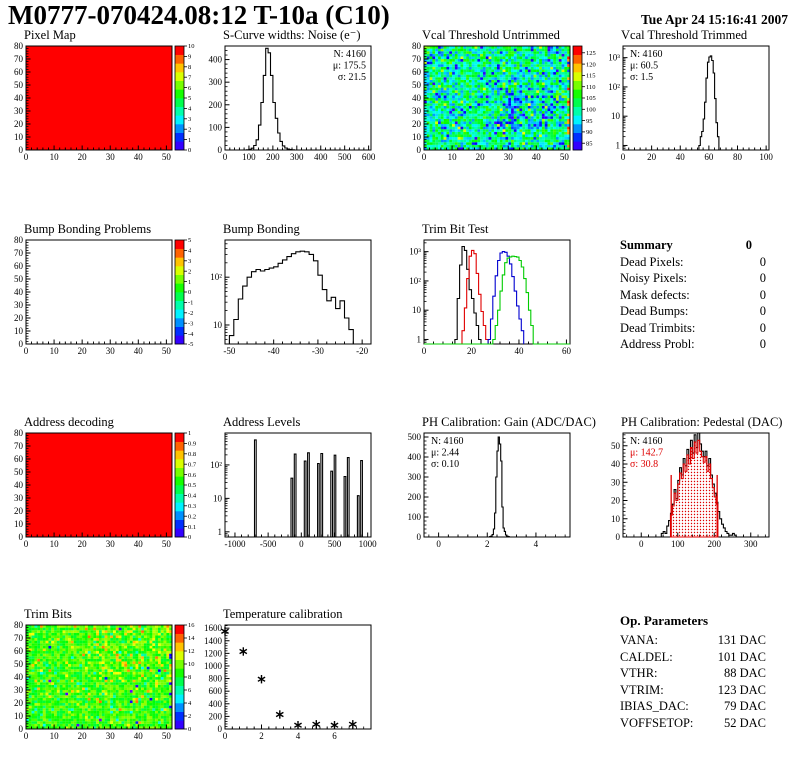 The width and height of the screenshot is (796, 772). What do you see at coordinates (192, 464) in the screenshot?
I see `svg-text: 0.7` at bounding box center [192, 464].